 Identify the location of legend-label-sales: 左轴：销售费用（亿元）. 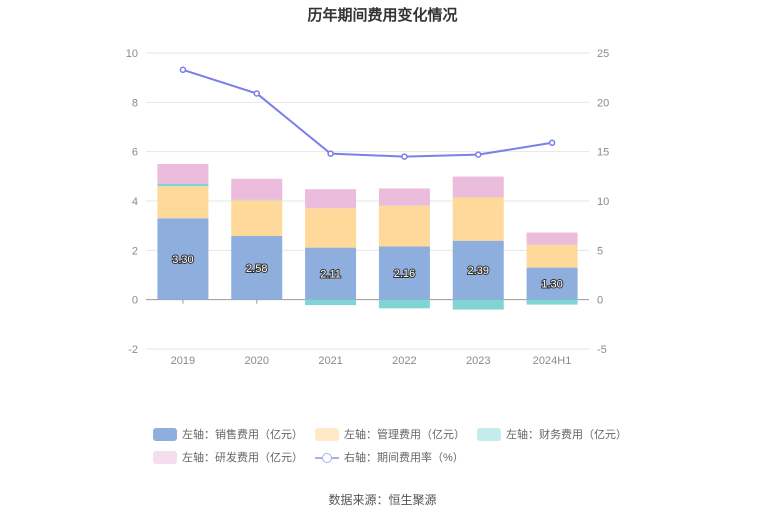
(242, 435).